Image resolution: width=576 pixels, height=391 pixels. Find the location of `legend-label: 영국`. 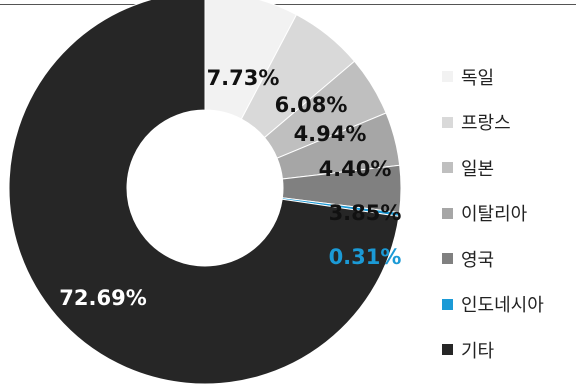

legend-label: 영국 is located at coordinates (478, 260).